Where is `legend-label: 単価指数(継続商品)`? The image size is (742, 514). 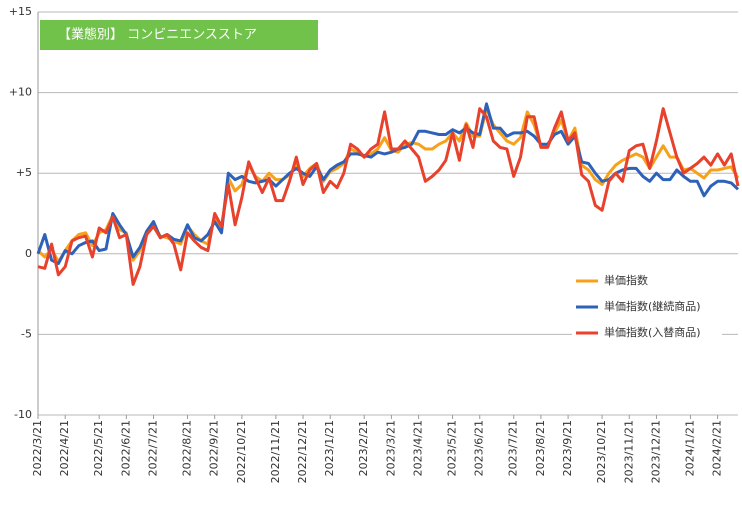
legend-label: 単価指数(継続商品) is located at coordinates (652, 306).